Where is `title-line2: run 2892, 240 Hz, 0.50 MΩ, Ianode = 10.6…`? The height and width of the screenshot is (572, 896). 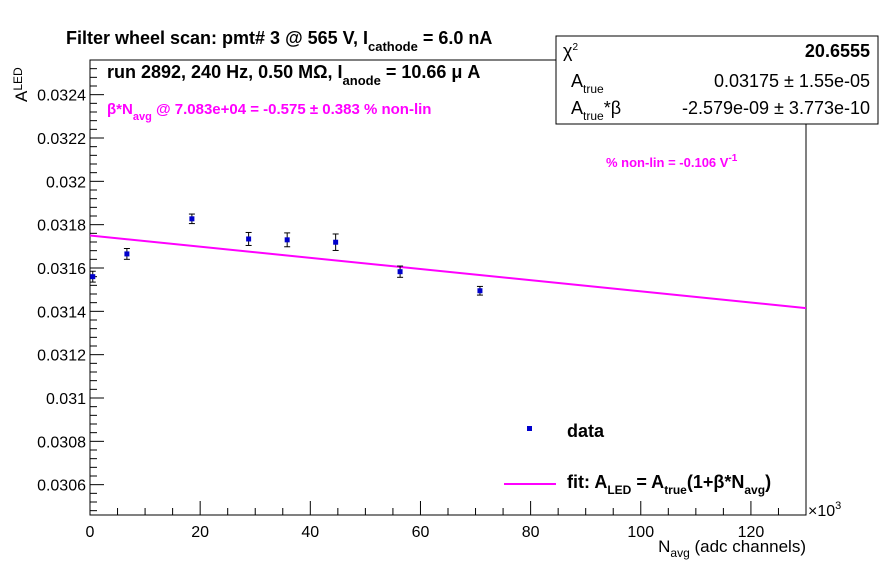 title-line2: run 2892, 240 Hz, 0.50 MΩ, Ianode = 10.6… is located at coordinates (293, 75).